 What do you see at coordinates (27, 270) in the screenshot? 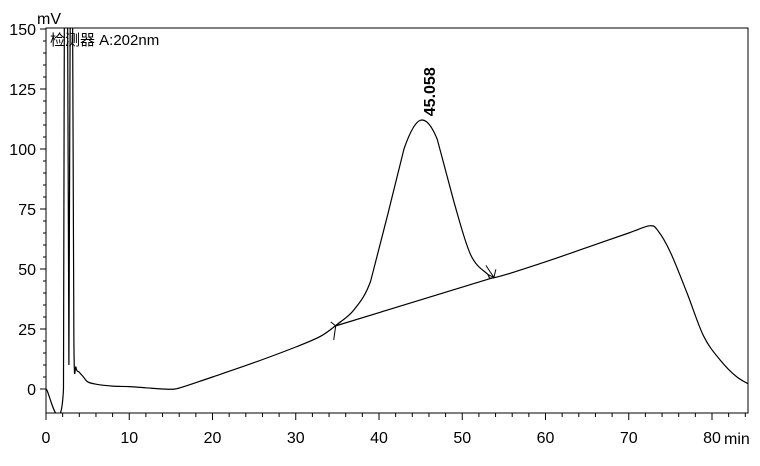
I see `y-tick-label: 50` at bounding box center [27, 270].